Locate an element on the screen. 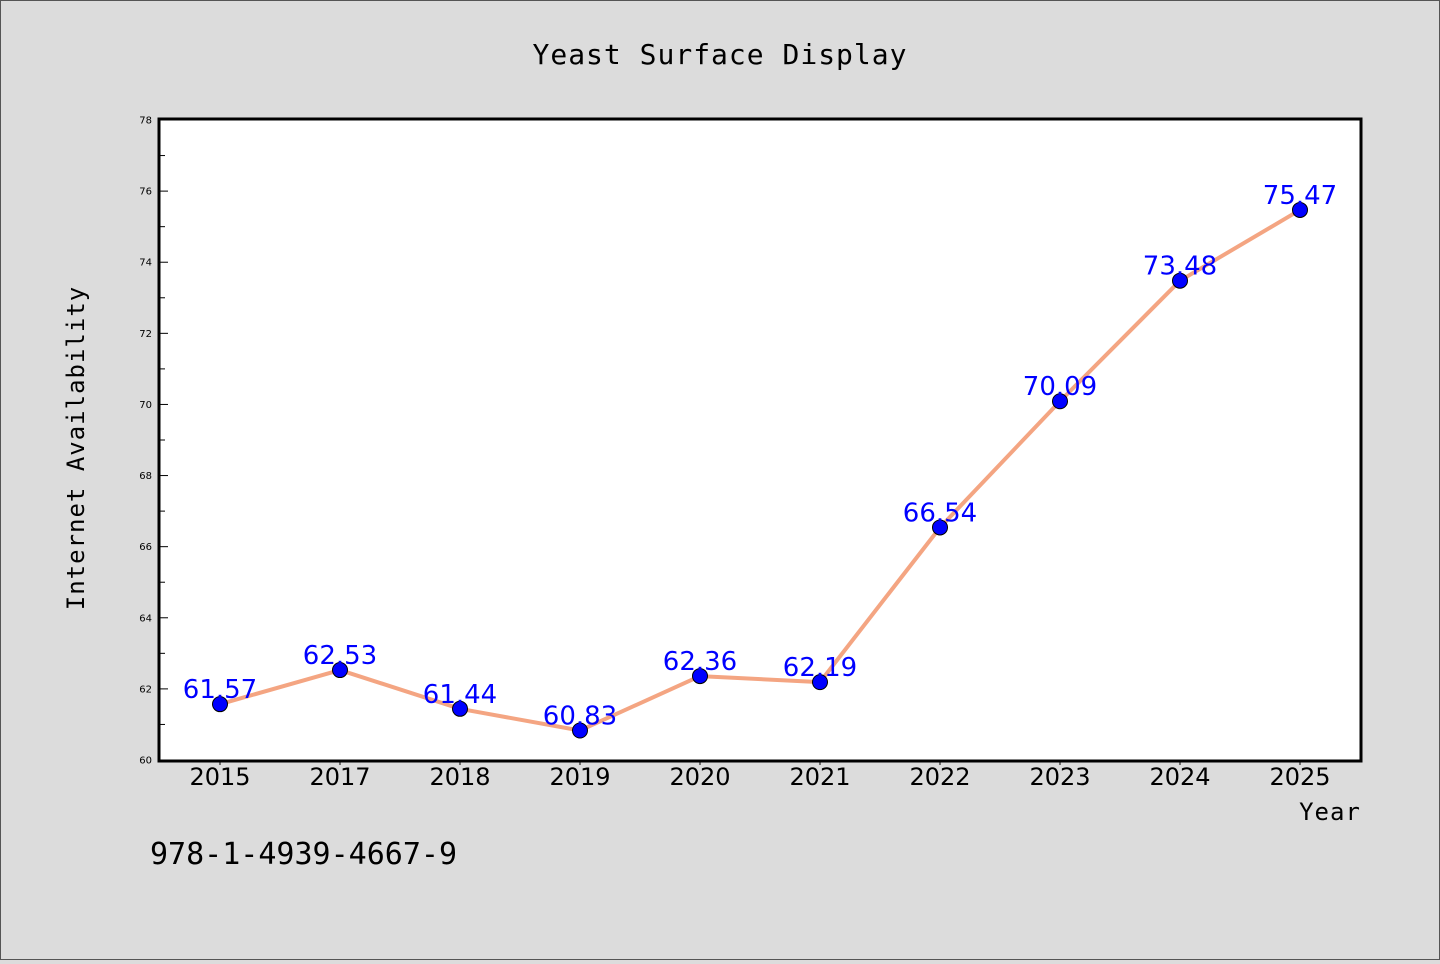 The width and height of the screenshot is (1440, 964). x-tick-label: 2021 is located at coordinates (819, 777).